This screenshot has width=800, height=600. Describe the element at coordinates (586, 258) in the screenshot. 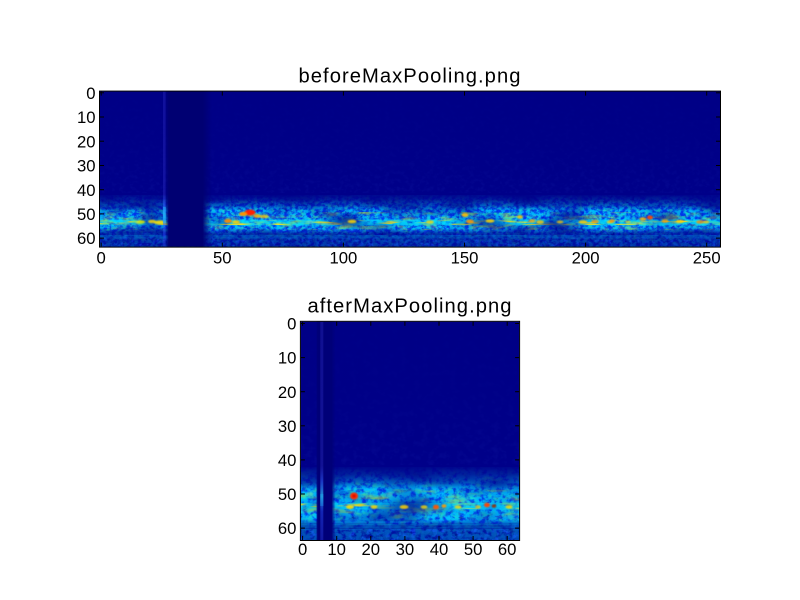

I see `svg-text: 200` at that location.